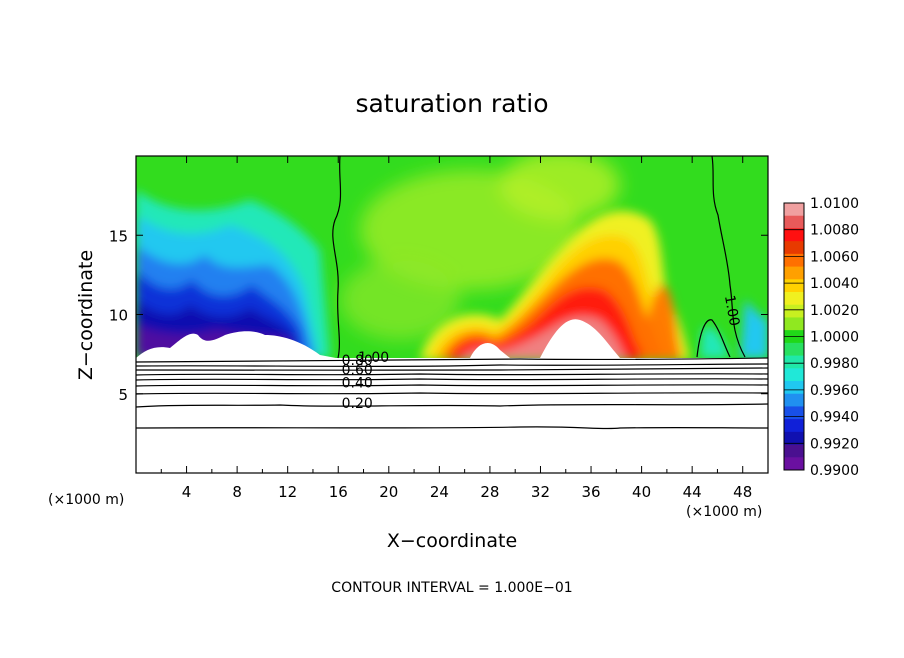 The height and width of the screenshot is (658, 904). I want to click on x-unit-right: (×1000 m), so click(724, 512).